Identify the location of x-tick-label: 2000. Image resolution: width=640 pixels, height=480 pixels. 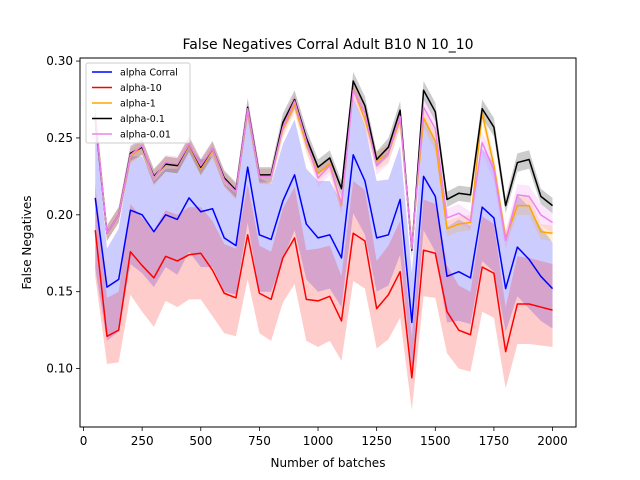
(552, 441).